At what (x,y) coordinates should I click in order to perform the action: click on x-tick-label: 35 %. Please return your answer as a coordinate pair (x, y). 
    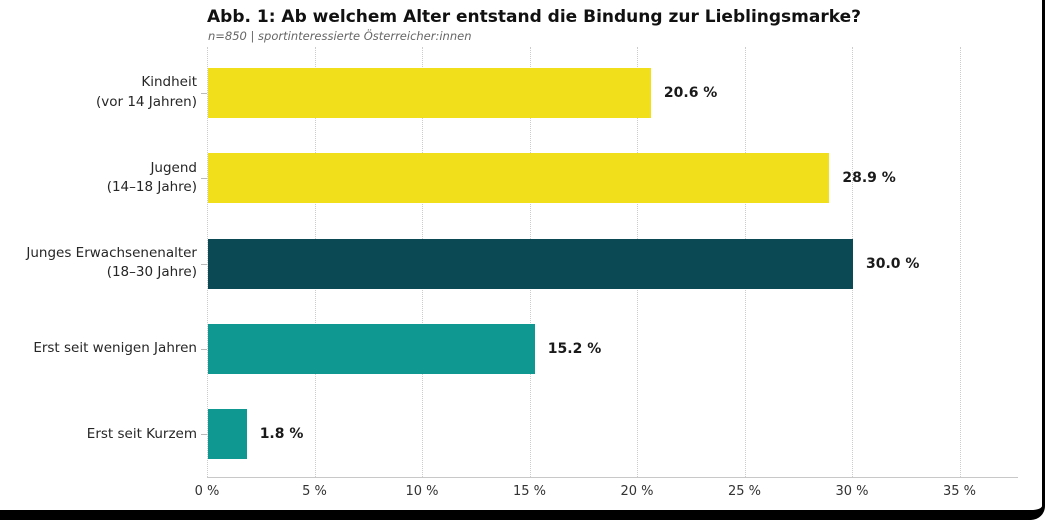
    Looking at the image, I should click on (959, 491).